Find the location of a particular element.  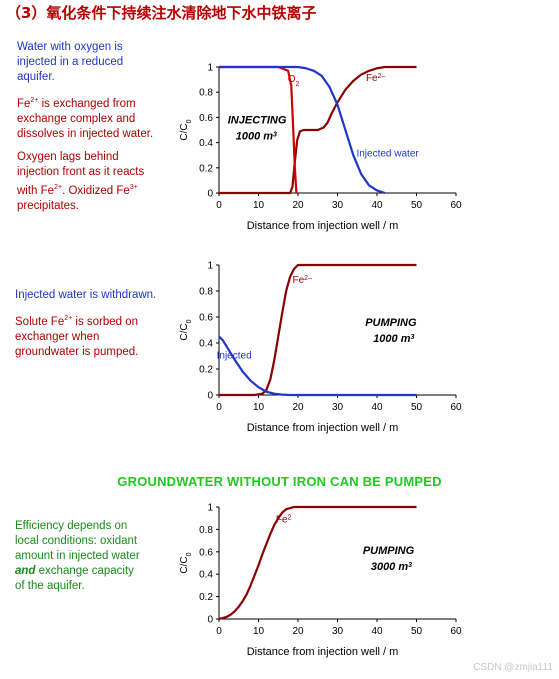

note-sup: 3+ is located at coordinates (133, 187).